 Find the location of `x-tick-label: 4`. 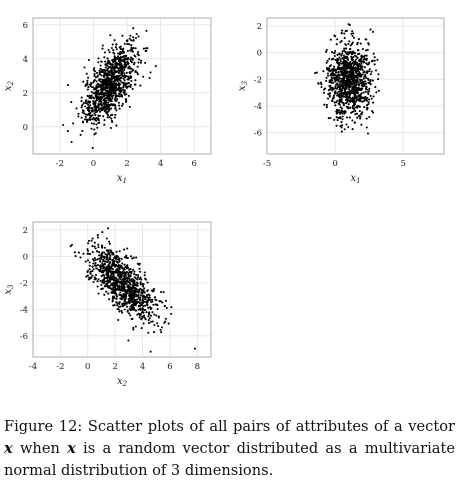

x-tick-label: 4 is located at coordinates (160, 164).